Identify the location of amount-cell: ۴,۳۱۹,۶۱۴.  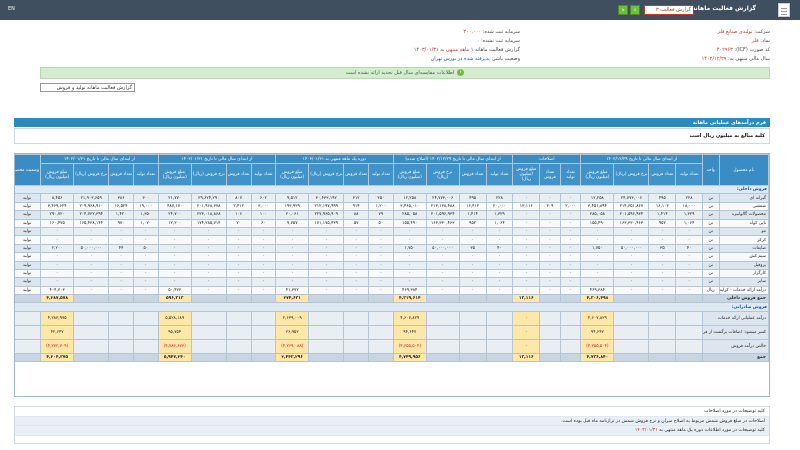
(409, 299).